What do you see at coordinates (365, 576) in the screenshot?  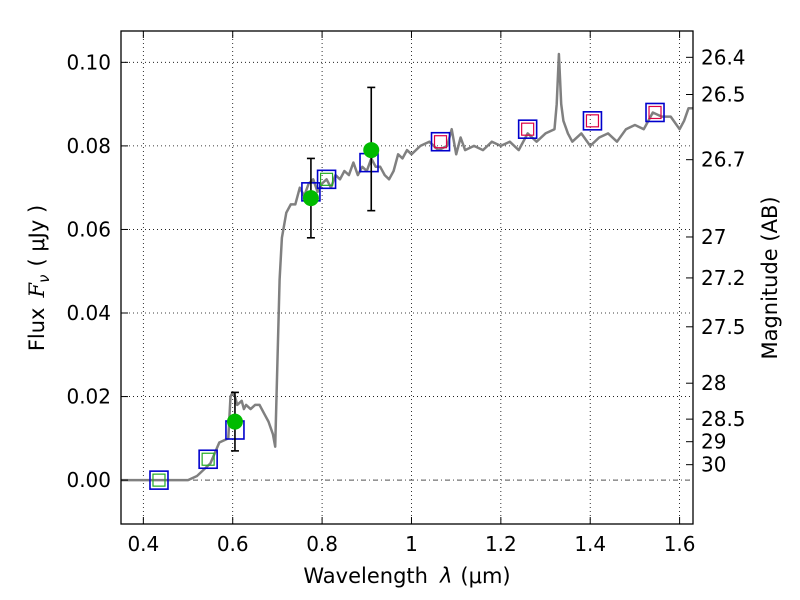 I see `x-axis-label-text: Wavelength` at bounding box center [365, 576].